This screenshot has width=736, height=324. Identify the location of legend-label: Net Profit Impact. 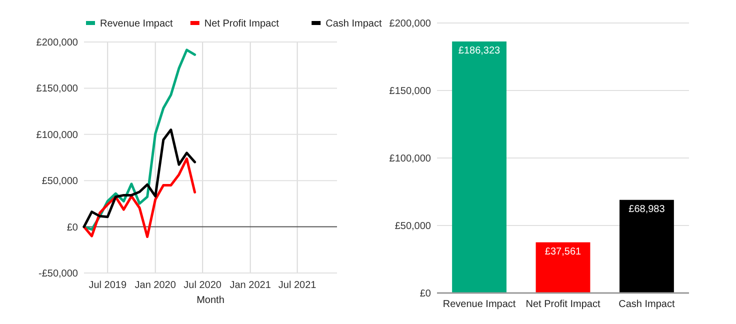
(242, 24).